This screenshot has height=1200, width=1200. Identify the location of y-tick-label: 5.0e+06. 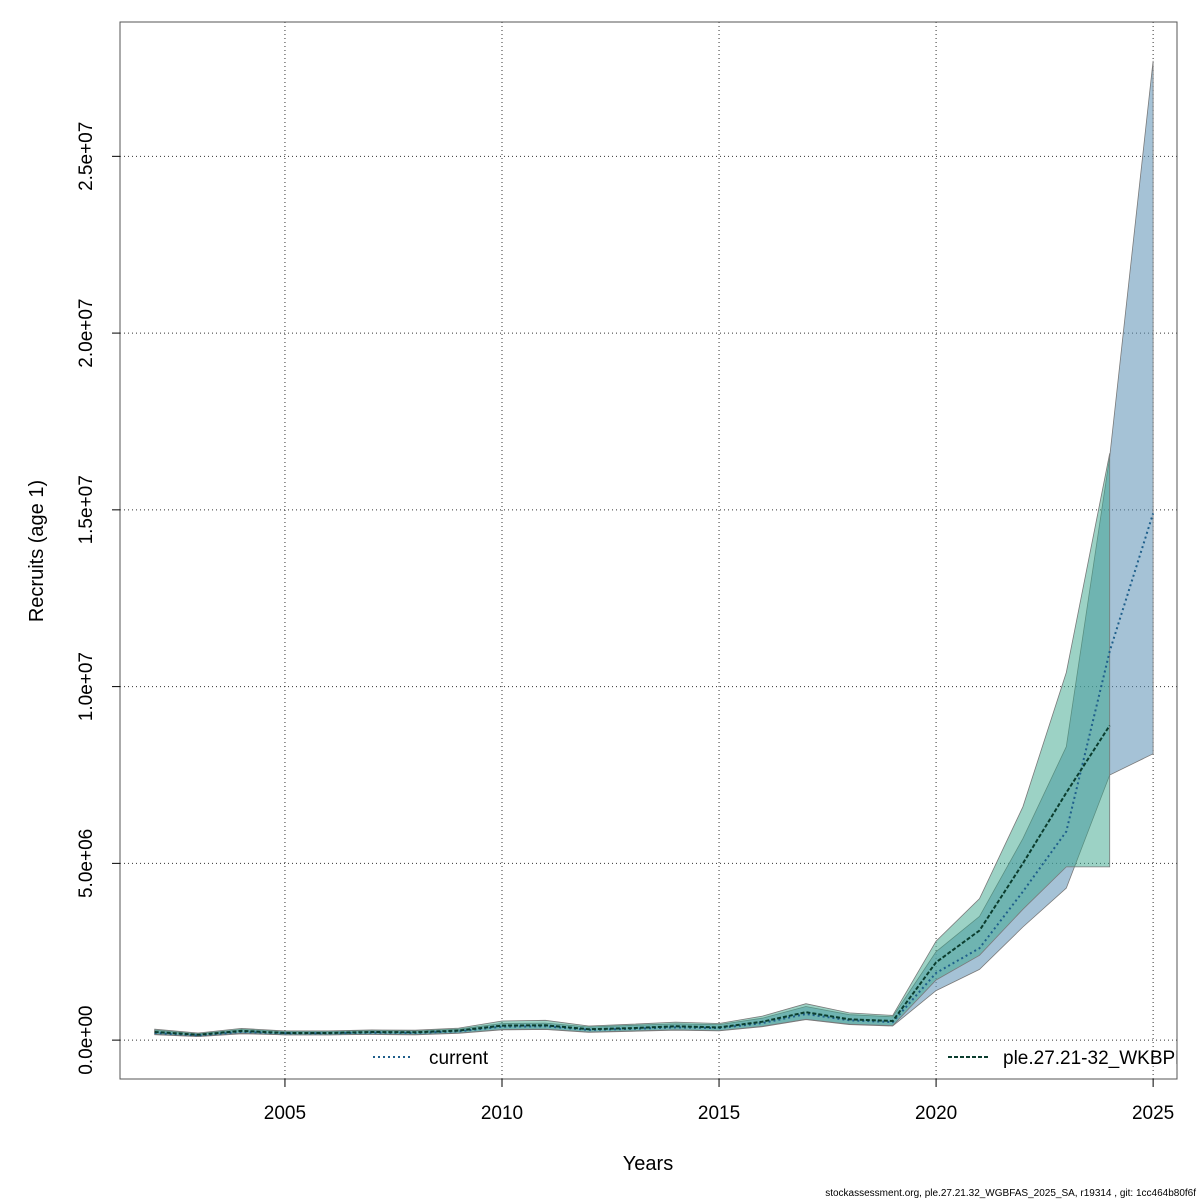
(86, 863).